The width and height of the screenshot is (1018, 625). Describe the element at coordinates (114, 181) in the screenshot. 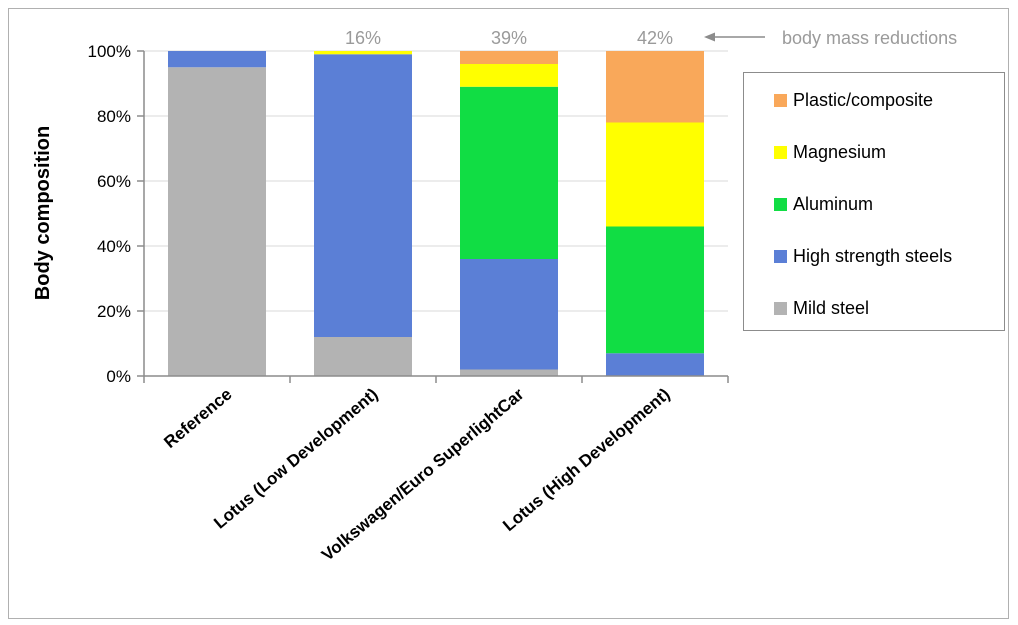

I see `y-tick-label: 60%` at that location.